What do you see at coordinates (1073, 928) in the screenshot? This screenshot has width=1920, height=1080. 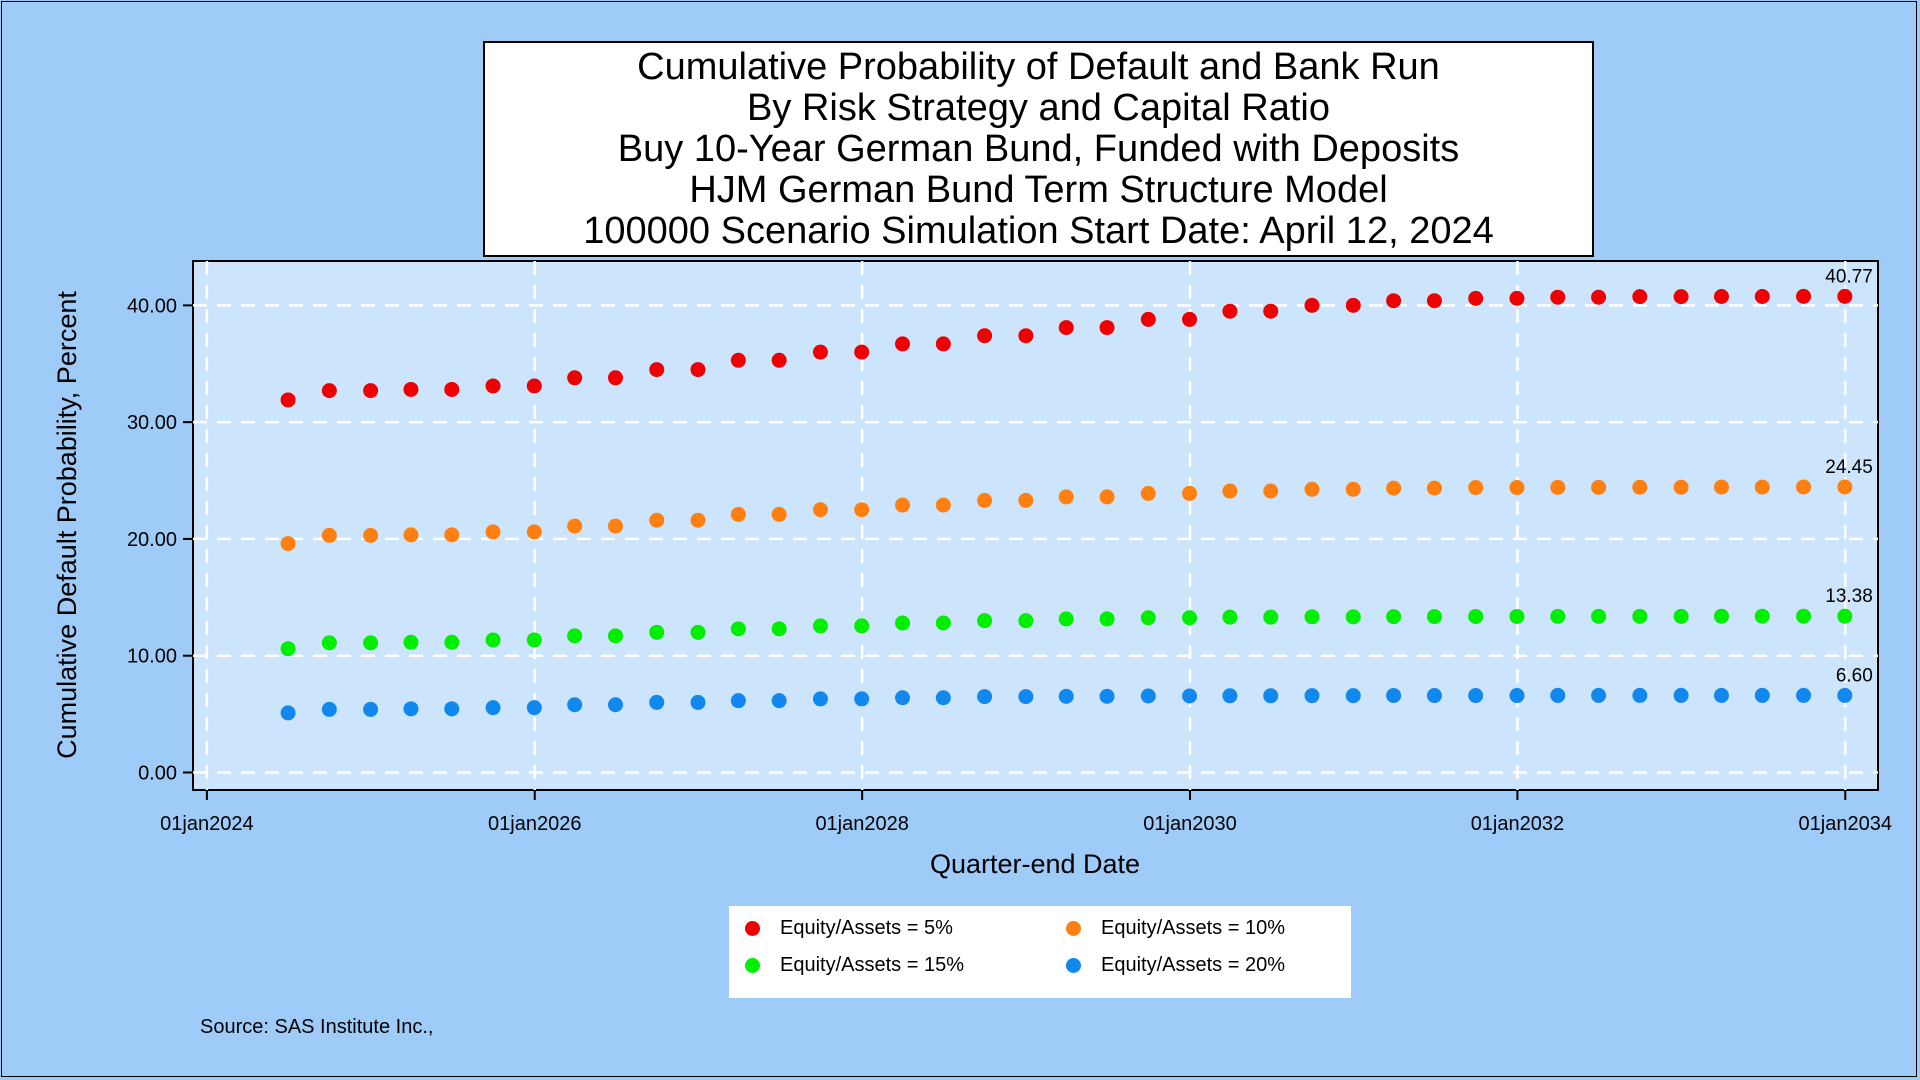 I see `legend-marker-10pct` at bounding box center [1073, 928].